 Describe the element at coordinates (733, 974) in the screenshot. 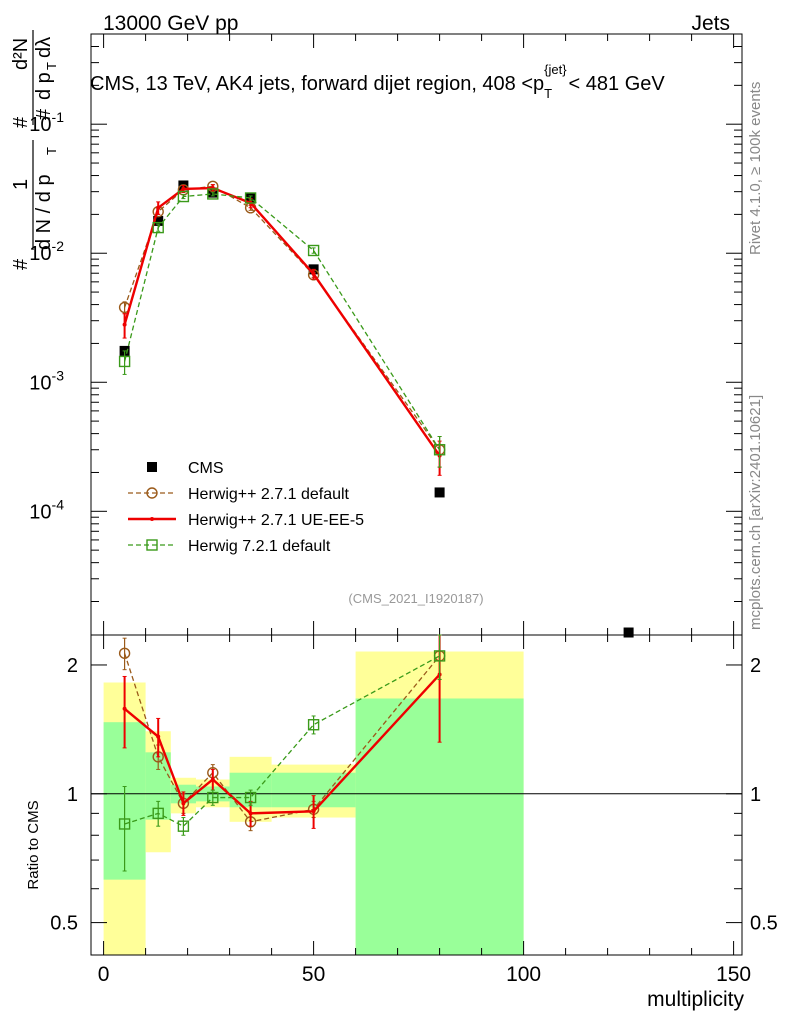

I see `x-tick-label: 150` at that location.